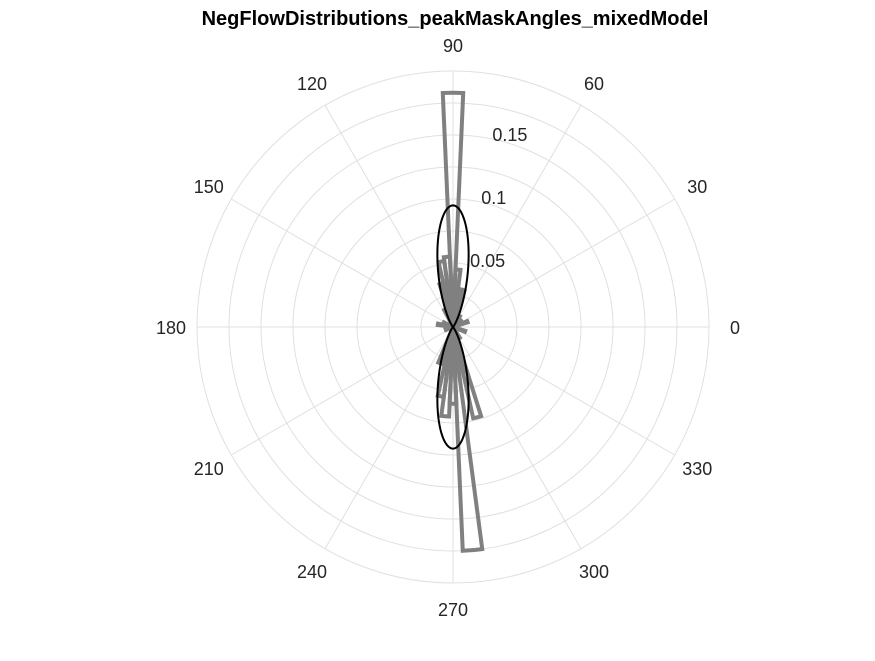 Image resolution: width=875 pixels, height=661 pixels. Describe the element at coordinates (697, 469) in the screenshot. I see `angle-tick-label: 330` at that location.